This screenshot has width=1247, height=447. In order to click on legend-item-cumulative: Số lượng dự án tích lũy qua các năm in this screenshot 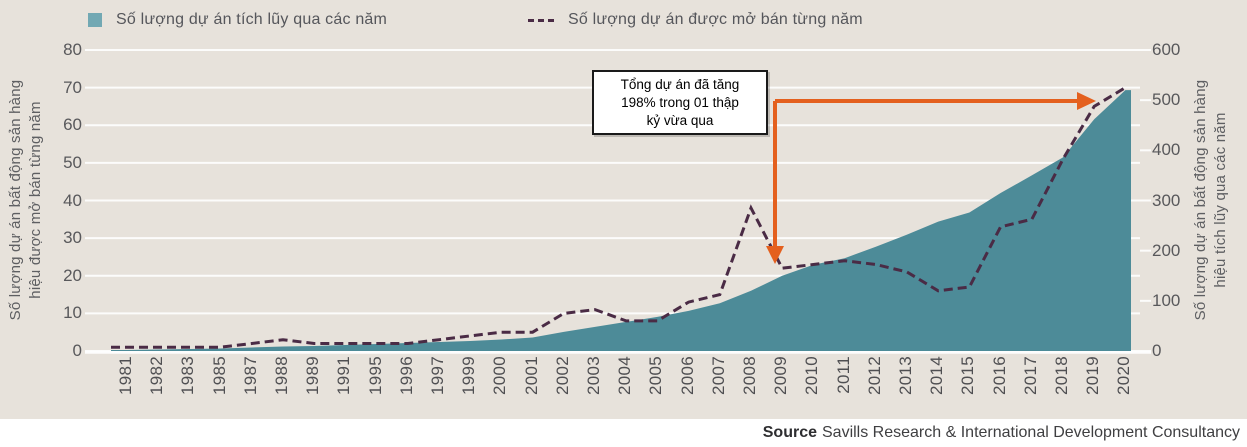, I will do `click(237, 20)`.